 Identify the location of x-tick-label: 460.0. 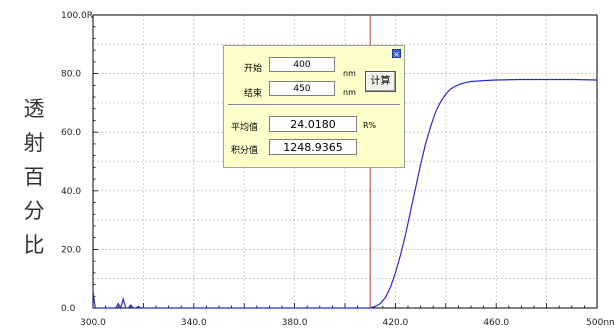
(496, 323).